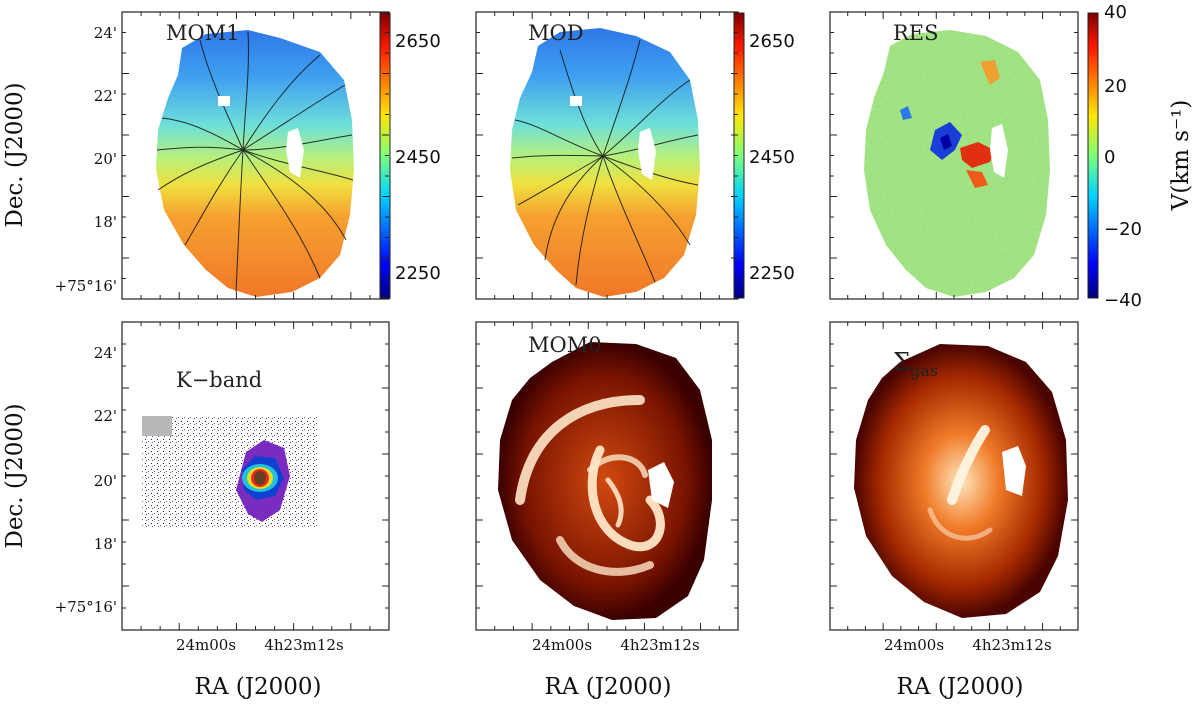 The height and width of the screenshot is (708, 1200). Describe the element at coordinates (105, 353) in the screenshot. I see `ytick-r2-0: 24'` at that location.